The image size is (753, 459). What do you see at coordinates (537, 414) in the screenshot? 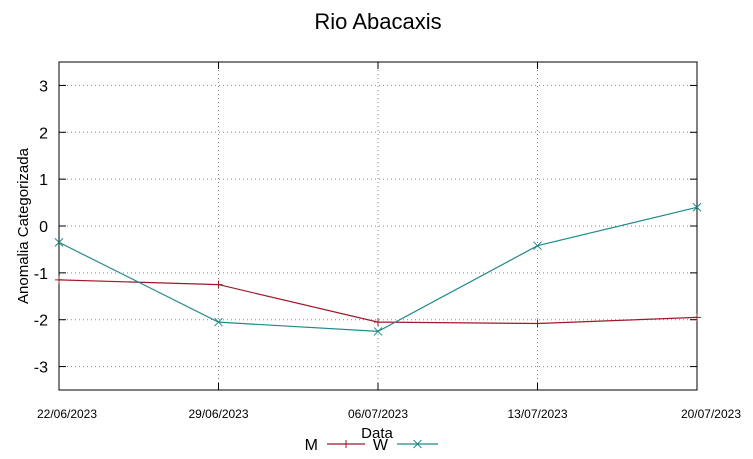
I see `x-tick-label: 13/07/2023` at bounding box center [537, 414].